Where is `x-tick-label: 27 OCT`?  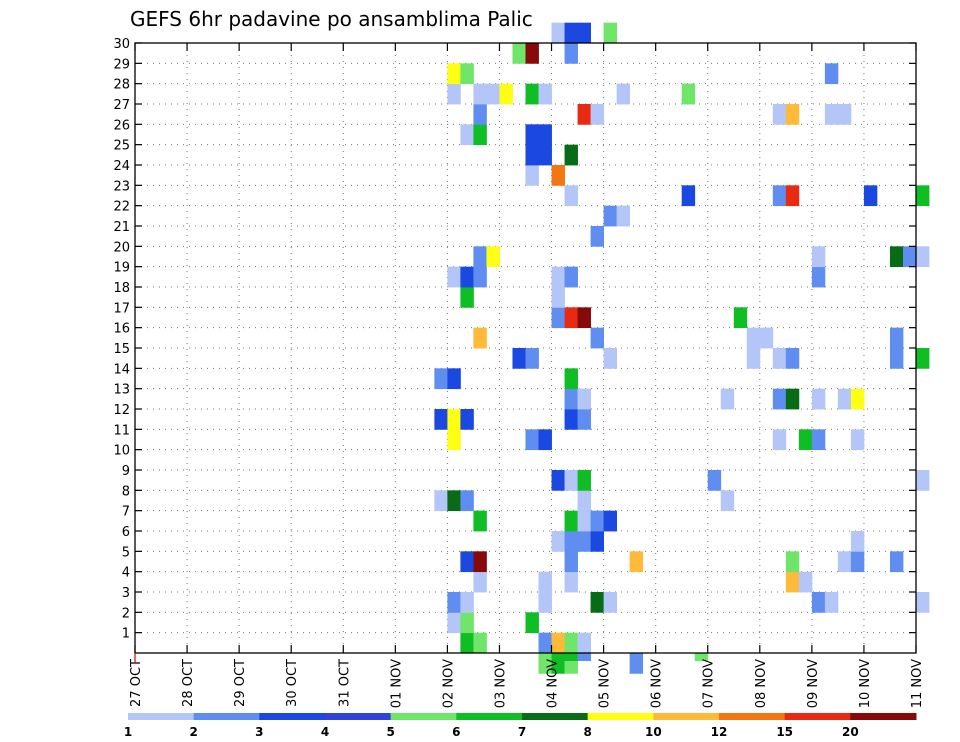 x-tick-label: 27 OCT is located at coordinates (136, 683).